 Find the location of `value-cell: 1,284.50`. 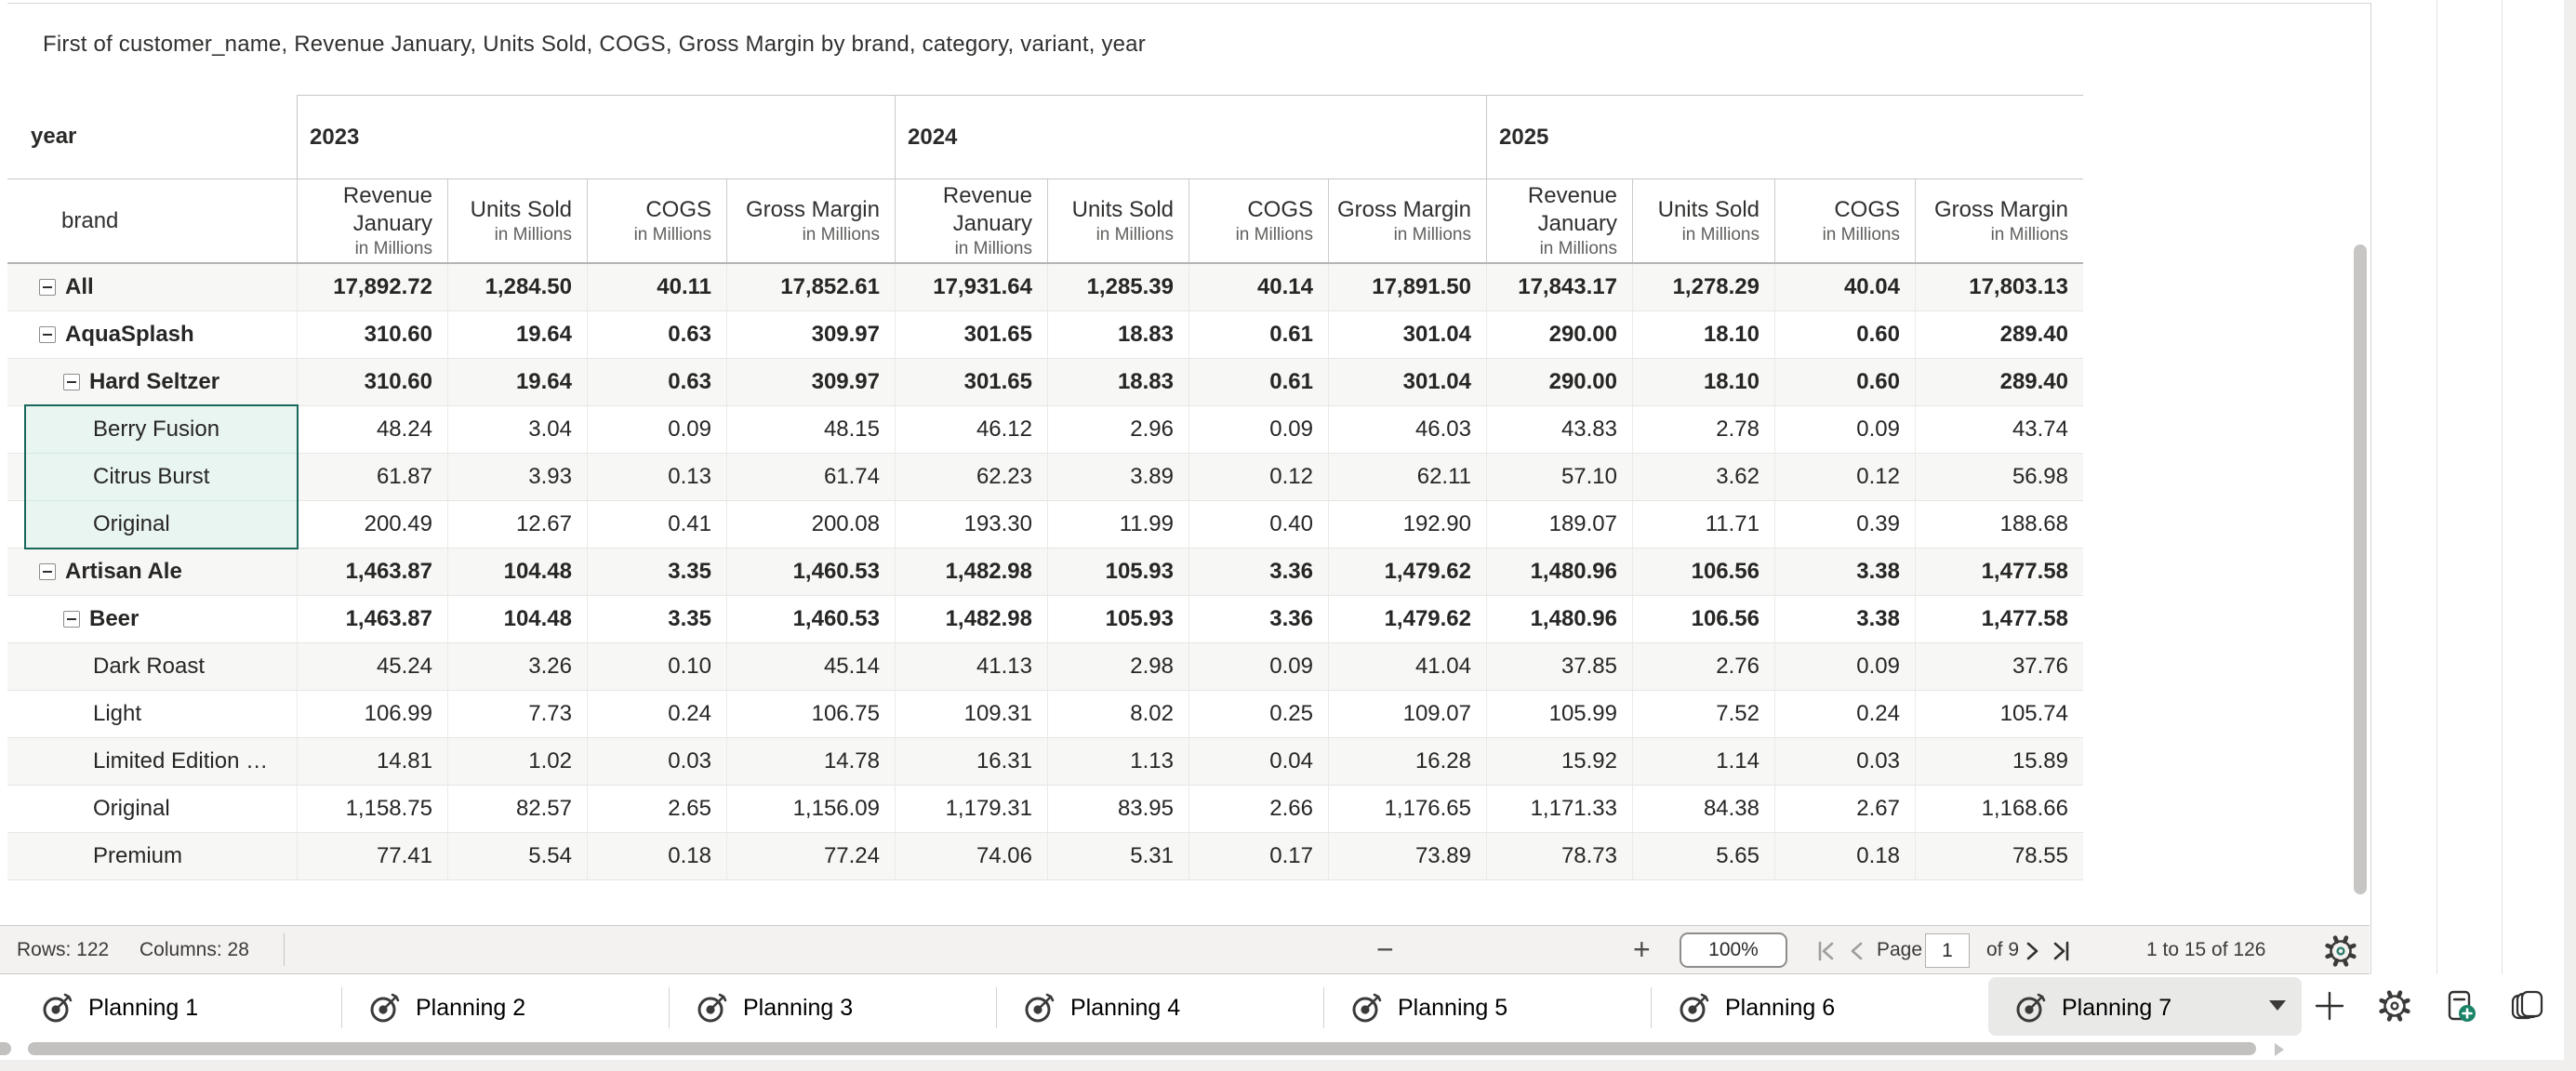

value-cell: 1,284.50 is located at coordinates (517, 287).